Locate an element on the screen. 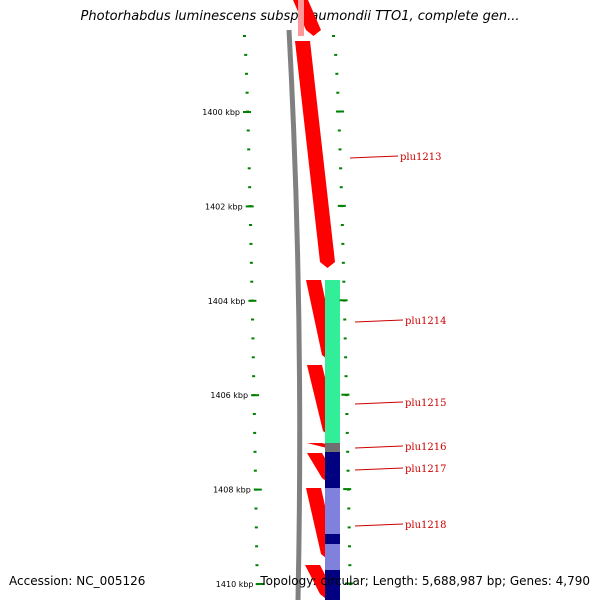 Image resolution: width=600 pixels, height=600 pixels. kbp-label: 1408 kbp is located at coordinates (232, 490).